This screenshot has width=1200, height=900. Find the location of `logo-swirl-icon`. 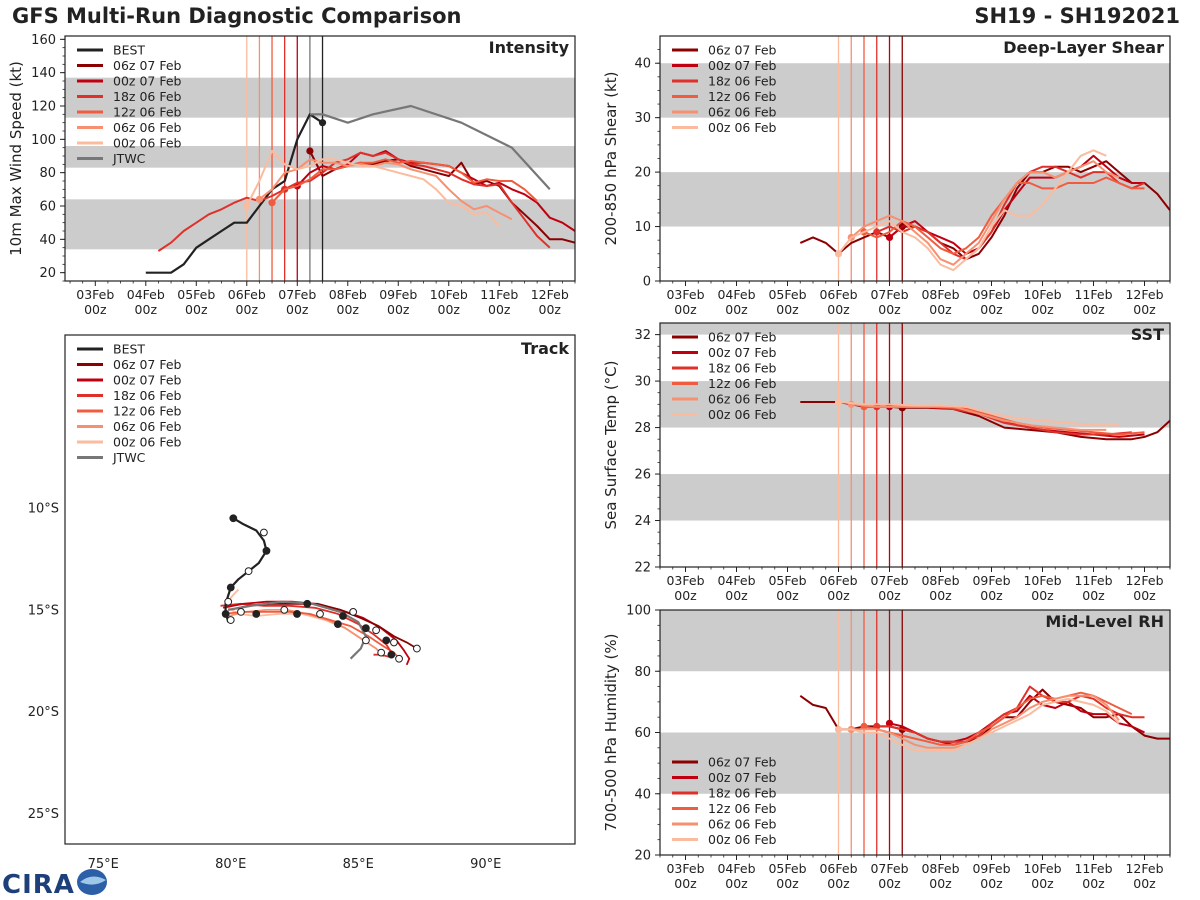

logo-swirl-icon is located at coordinates (93, 880).